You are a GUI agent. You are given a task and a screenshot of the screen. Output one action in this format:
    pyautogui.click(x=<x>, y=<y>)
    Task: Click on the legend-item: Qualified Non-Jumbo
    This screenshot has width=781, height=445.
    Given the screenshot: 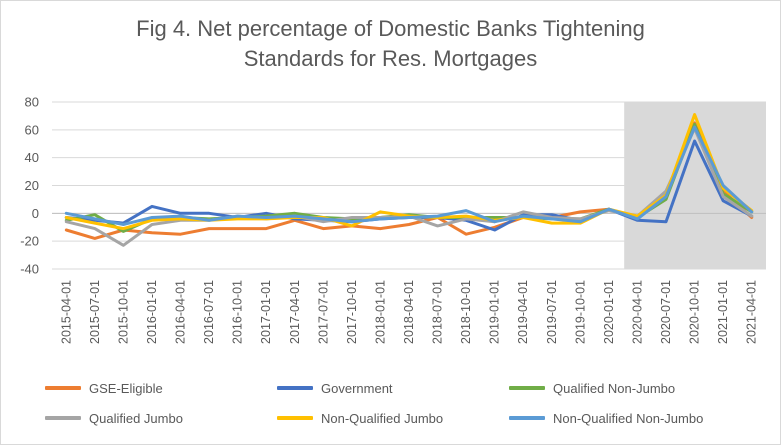 What is the action you would take?
    pyautogui.click(x=592, y=388)
    